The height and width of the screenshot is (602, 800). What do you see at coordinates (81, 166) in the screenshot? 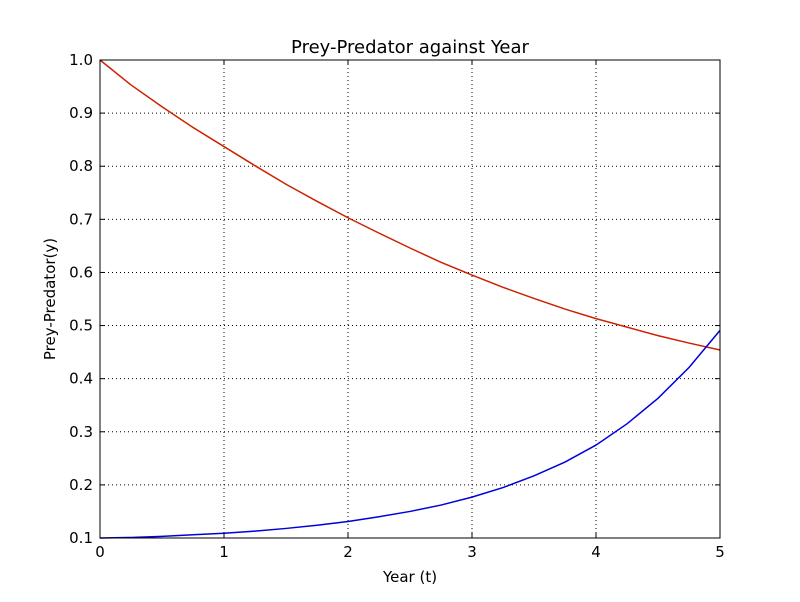
I see `y-tick-label: 0.8` at bounding box center [81, 166].